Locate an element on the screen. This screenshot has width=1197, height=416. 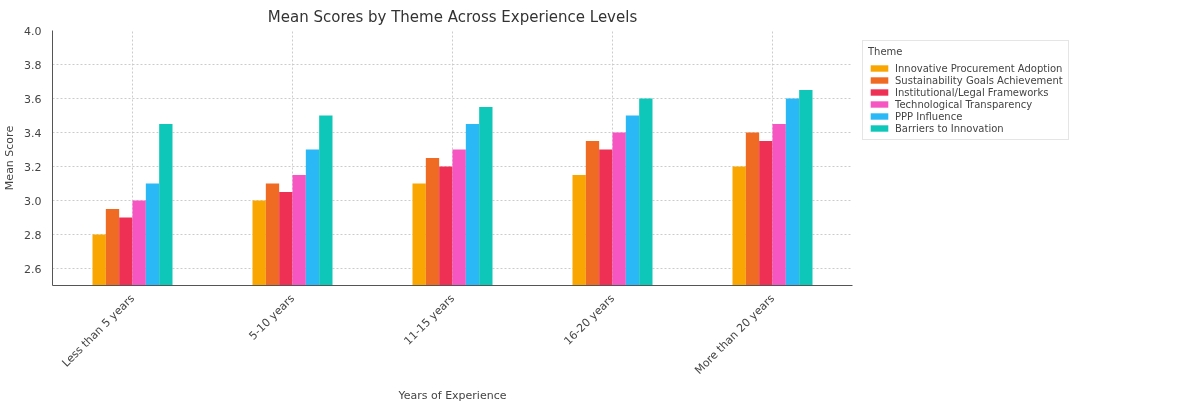
legend-label: Sustainability Goals Achievement is located at coordinates (979, 80).